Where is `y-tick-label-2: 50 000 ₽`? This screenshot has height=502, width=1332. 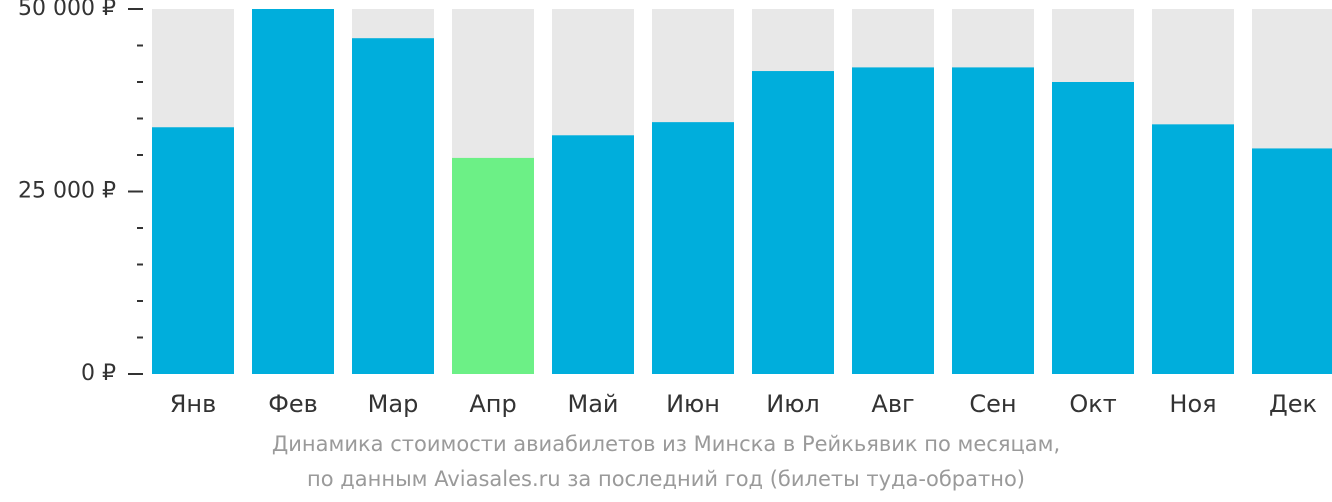 y-tick-label-2: 50 000 ₽ is located at coordinates (67, 10).